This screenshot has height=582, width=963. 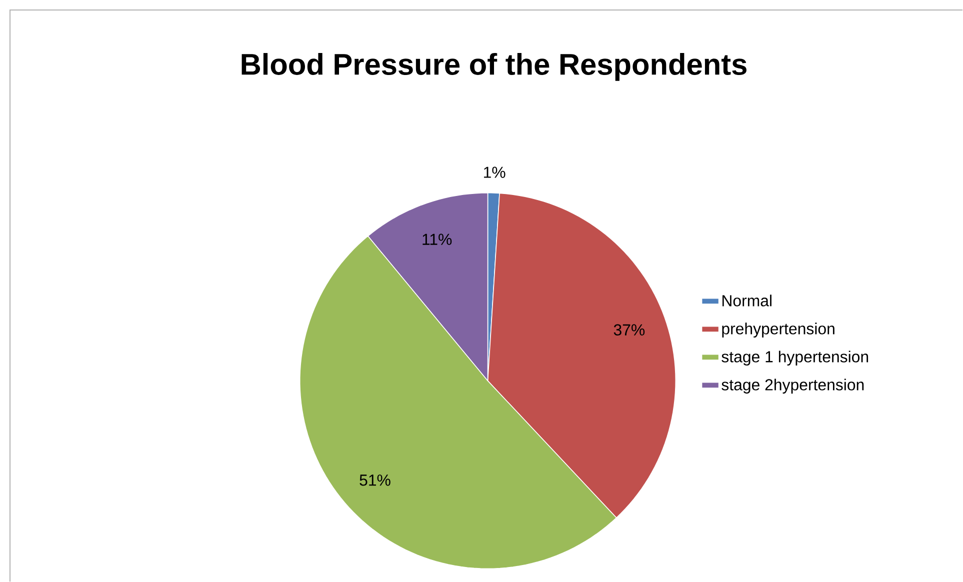 I want to click on data-label: 1%, so click(x=495, y=172).